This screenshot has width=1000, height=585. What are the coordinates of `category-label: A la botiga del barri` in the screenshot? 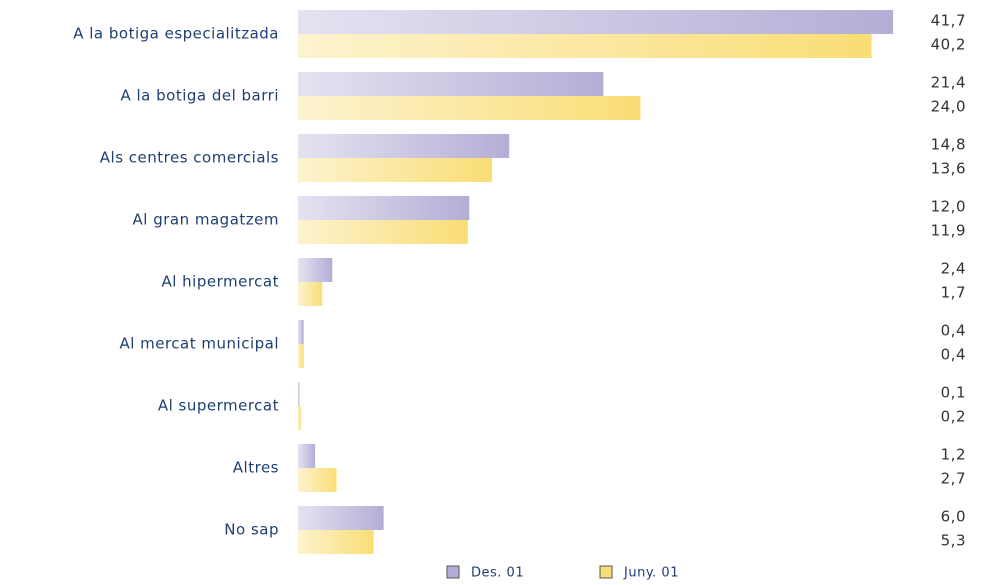 It's located at (199, 96).